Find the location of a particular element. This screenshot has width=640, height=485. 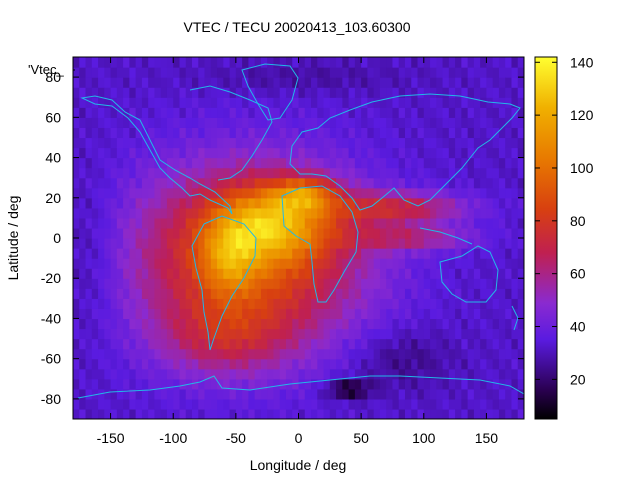

x-tick-label: 0 is located at coordinates (299, 438).